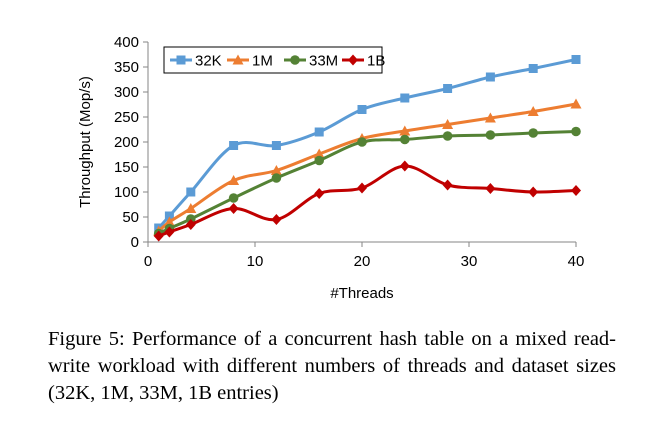 The image size is (658, 423). I want to click on series-line-1b, so click(367, 201).